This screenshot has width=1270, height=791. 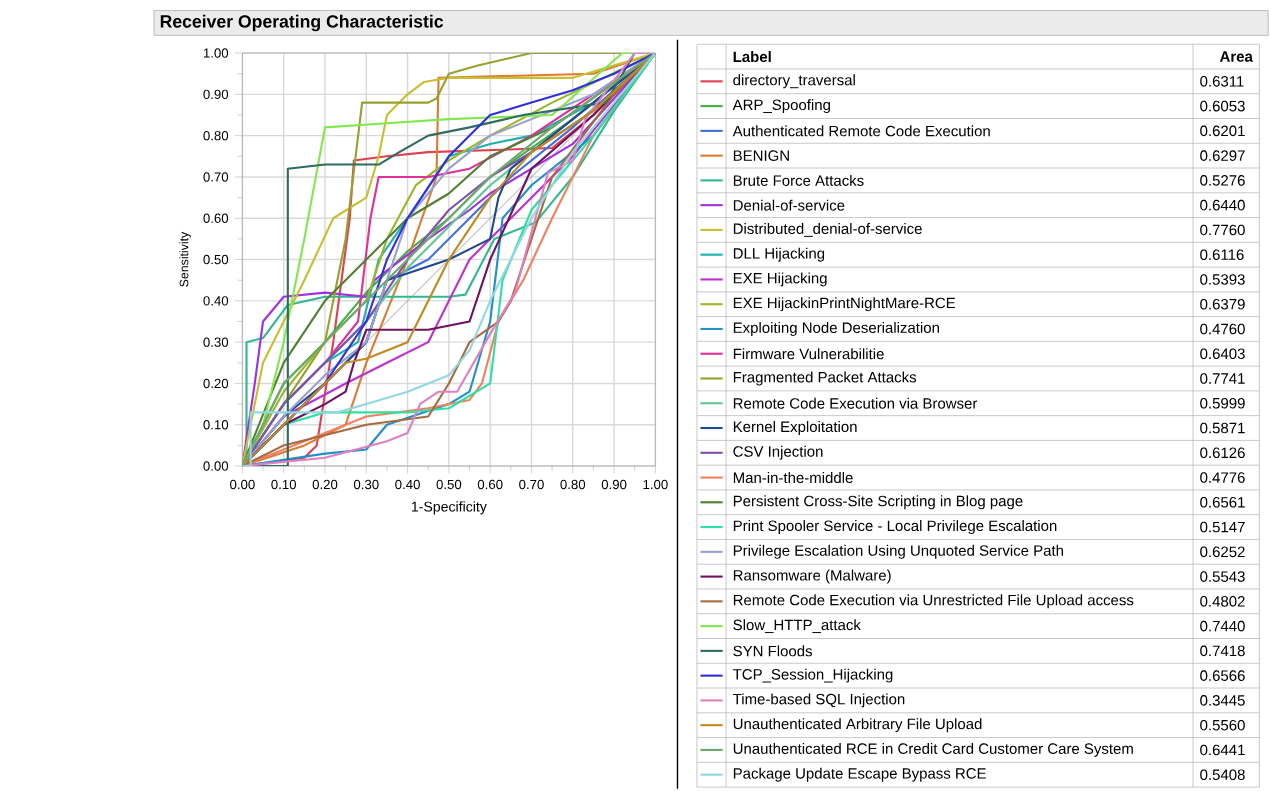 What do you see at coordinates (859, 774) in the screenshot?
I see `legend-label: Package Update Escape Bypass RCE` at bounding box center [859, 774].